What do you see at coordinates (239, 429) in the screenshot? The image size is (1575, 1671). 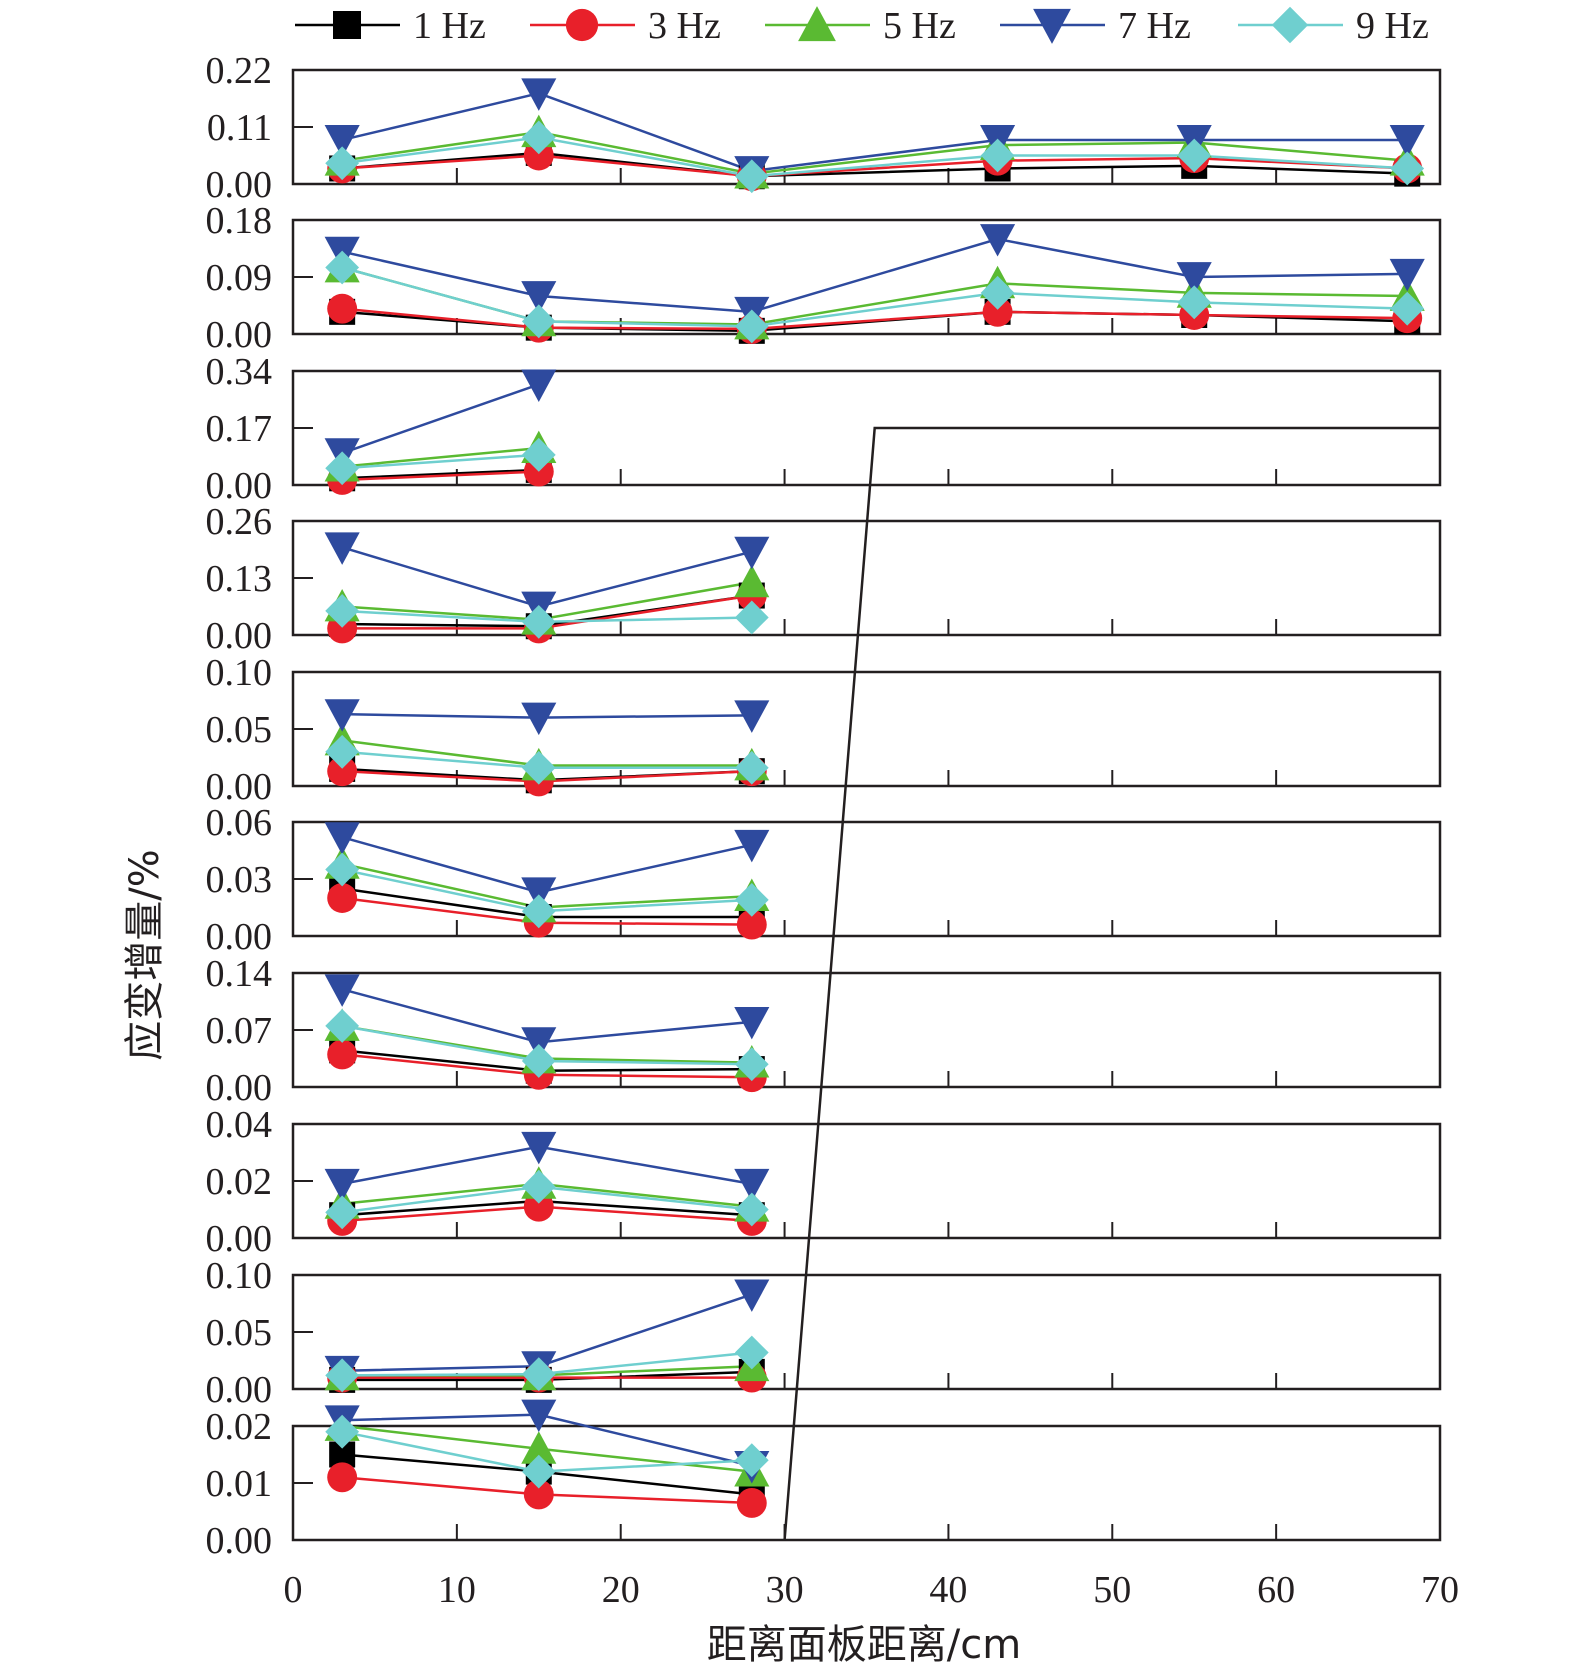 I see `y-tick-label: 0.17` at bounding box center [239, 429].